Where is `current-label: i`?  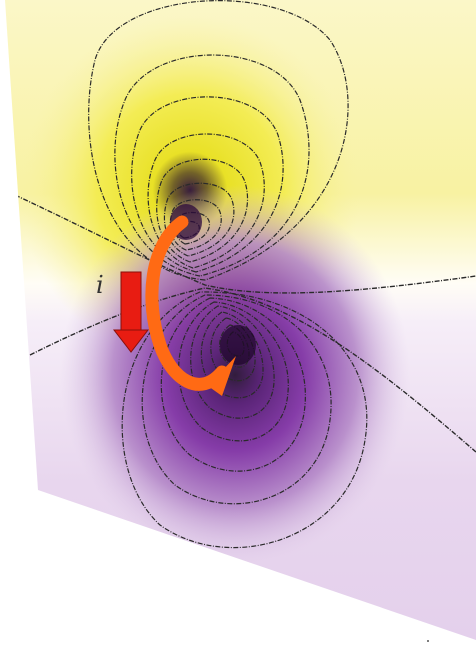
current-label: i is located at coordinates (100, 285).